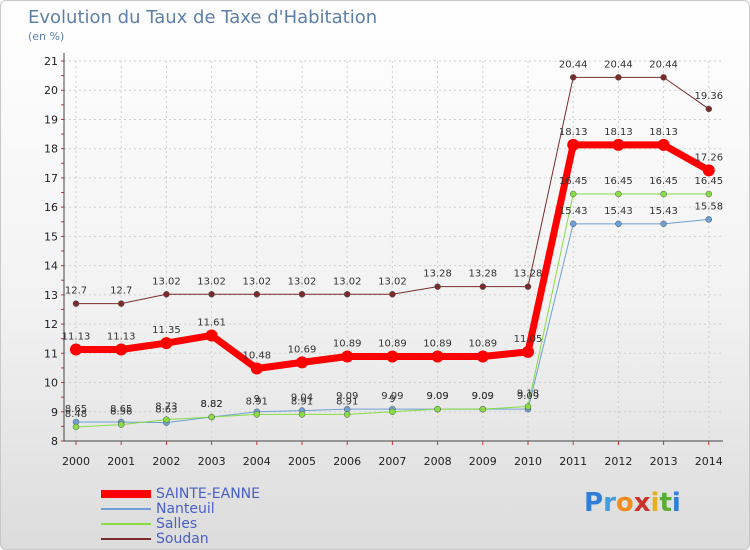 Image resolution: width=750 pixels, height=550 pixels. I want to click on logo-letter: o, so click(624, 503).